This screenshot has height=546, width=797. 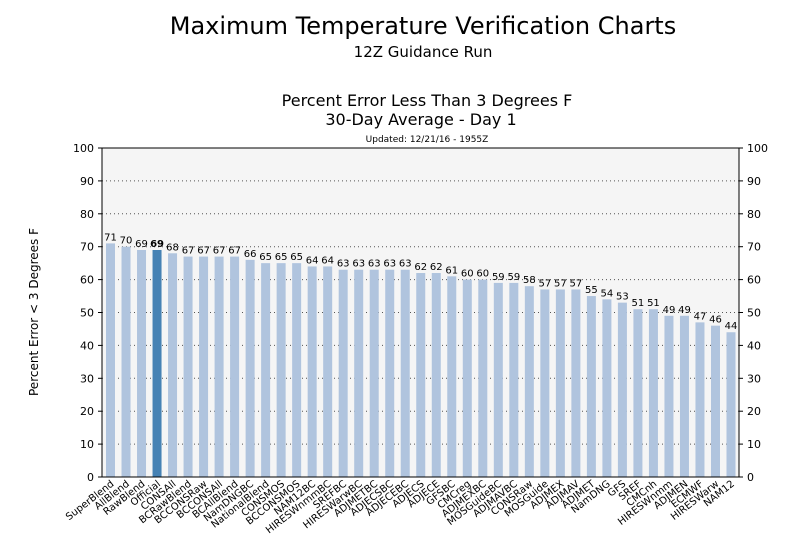 What do you see at coordinates (420, 119) in the screenshot?
I see `chart-subtitle: 30-Day Average - Day 1` at bounding box center [420, 119].